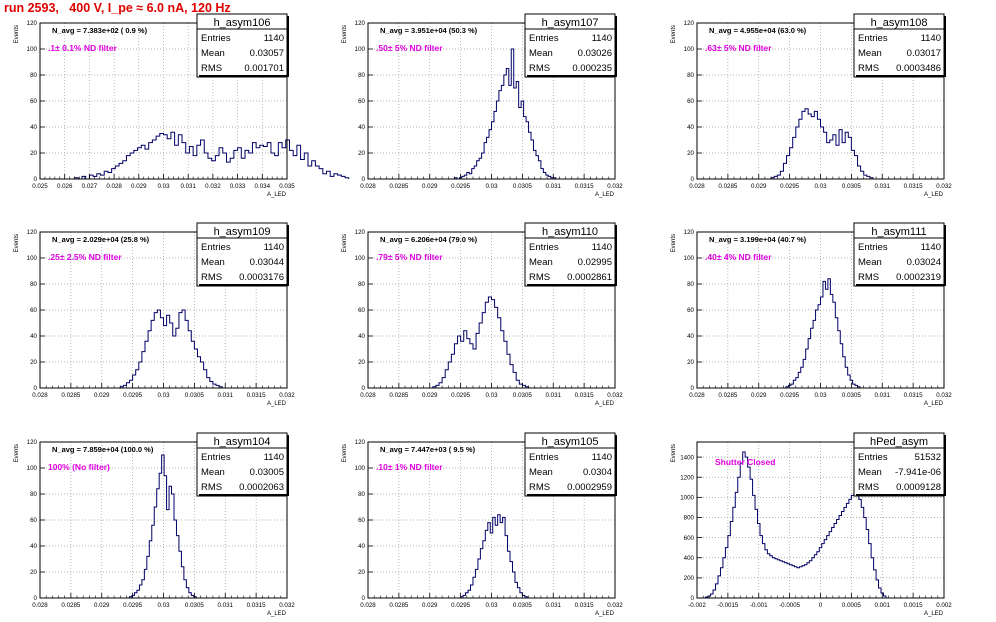 The width and height of the screenshot is (996, 622). I want to click on x-tick-label: -0.001, so click(759, 605).